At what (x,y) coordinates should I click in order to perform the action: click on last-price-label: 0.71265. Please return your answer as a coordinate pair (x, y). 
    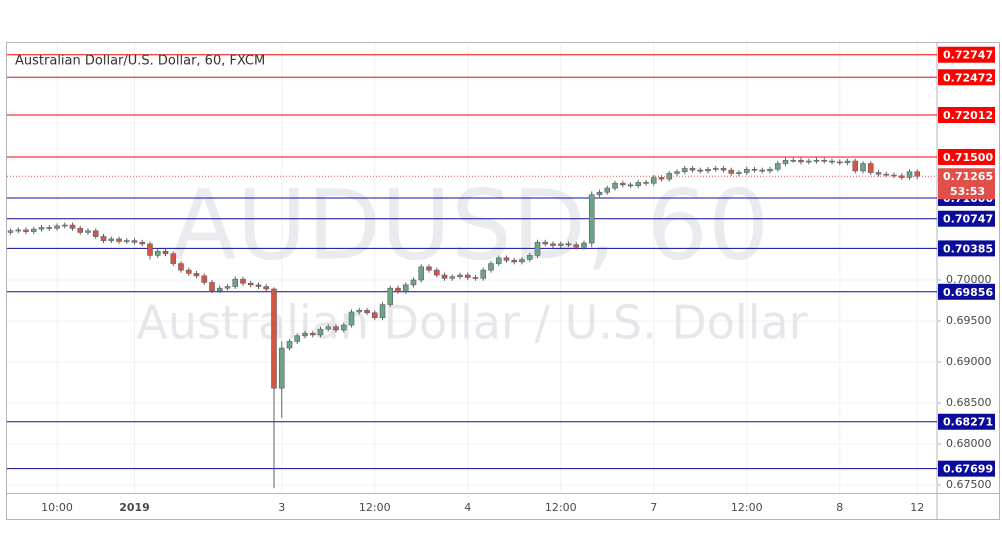
    Looking at the image, I should click on (968, 176).